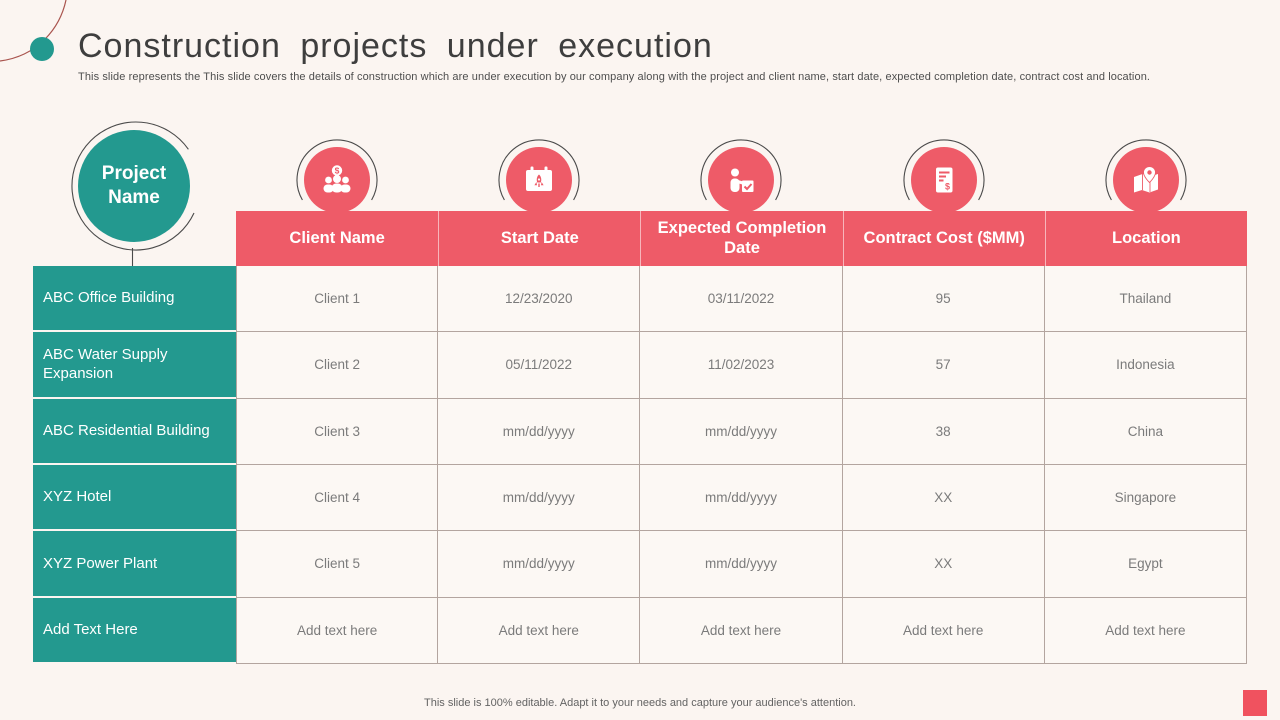  What do you see at coordinates (134, 564) in the screenshot?
I see `project-cell: XYZ Power Plant` at bounding box center [134, 564].